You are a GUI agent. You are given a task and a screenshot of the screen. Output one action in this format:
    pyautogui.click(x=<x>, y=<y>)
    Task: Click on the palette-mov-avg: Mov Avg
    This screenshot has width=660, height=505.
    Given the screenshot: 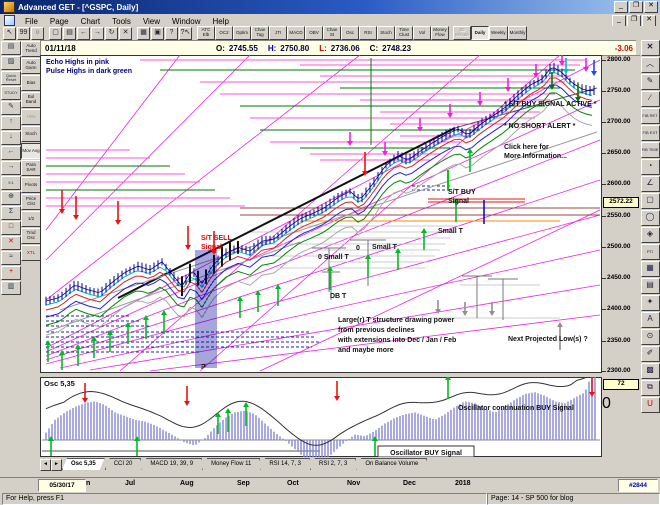 What is the action you would take?
    pyautogui.click(x=31, y=151)
    